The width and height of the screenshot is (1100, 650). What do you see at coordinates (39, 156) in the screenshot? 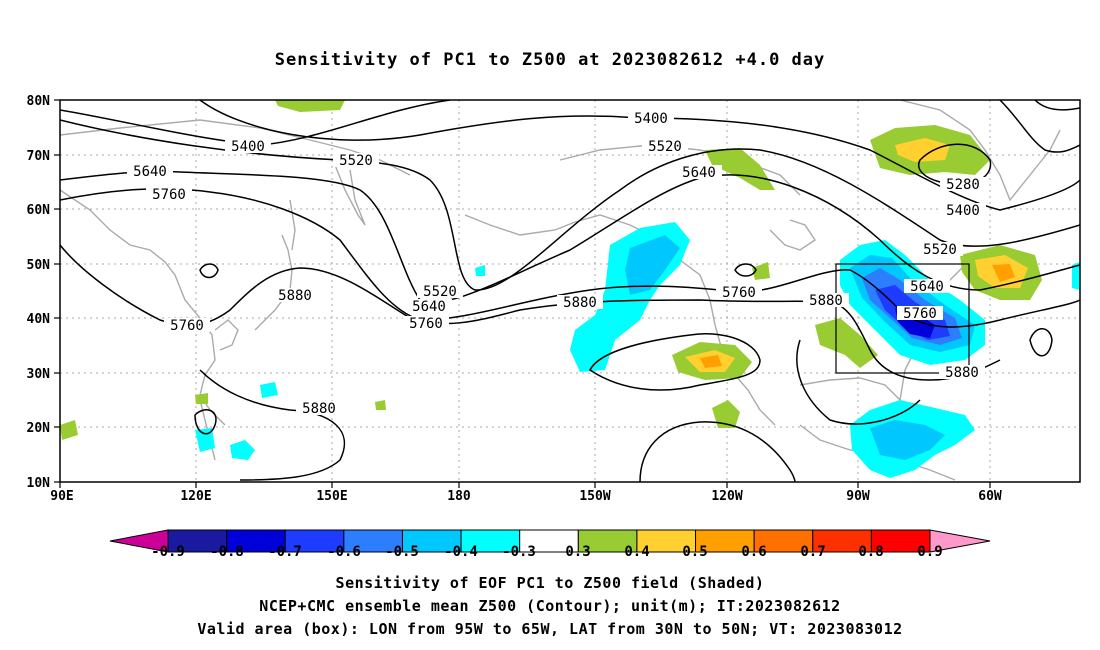
I see `lat-label: 70N` at bounding box center [39, 156].